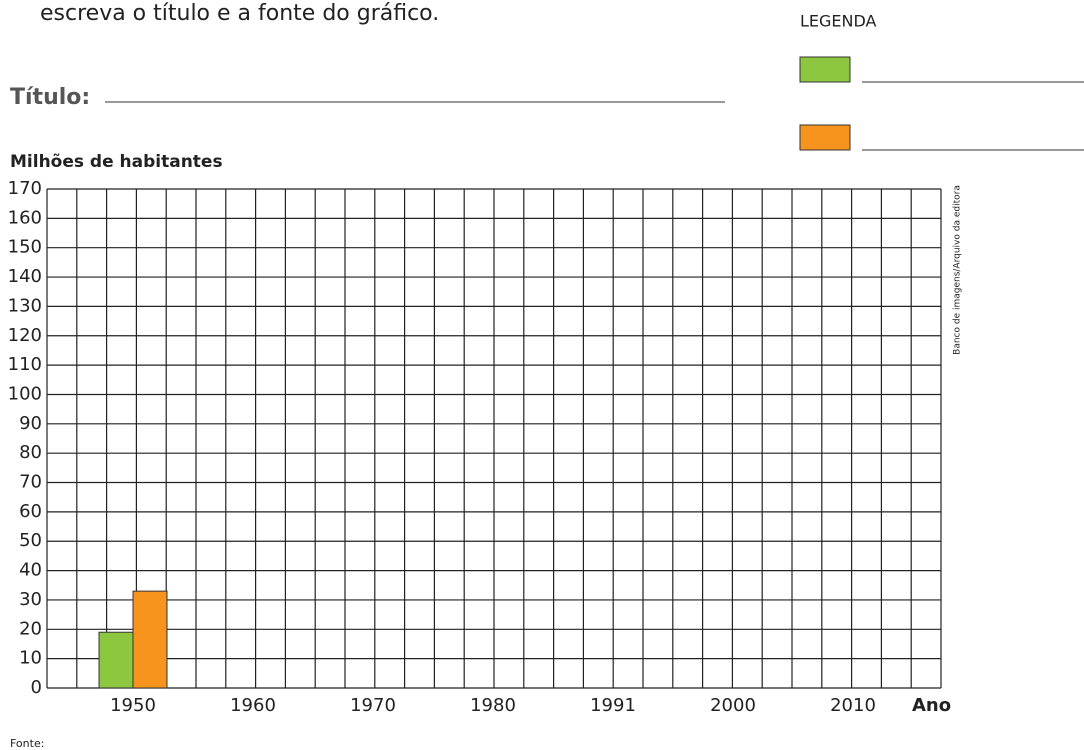 Image resolution: width=1084 pixels, height=750 pixels. Describe the element at coordinates (25, 305) in the screenshot. I see `y-tick-label: 130` at that location.